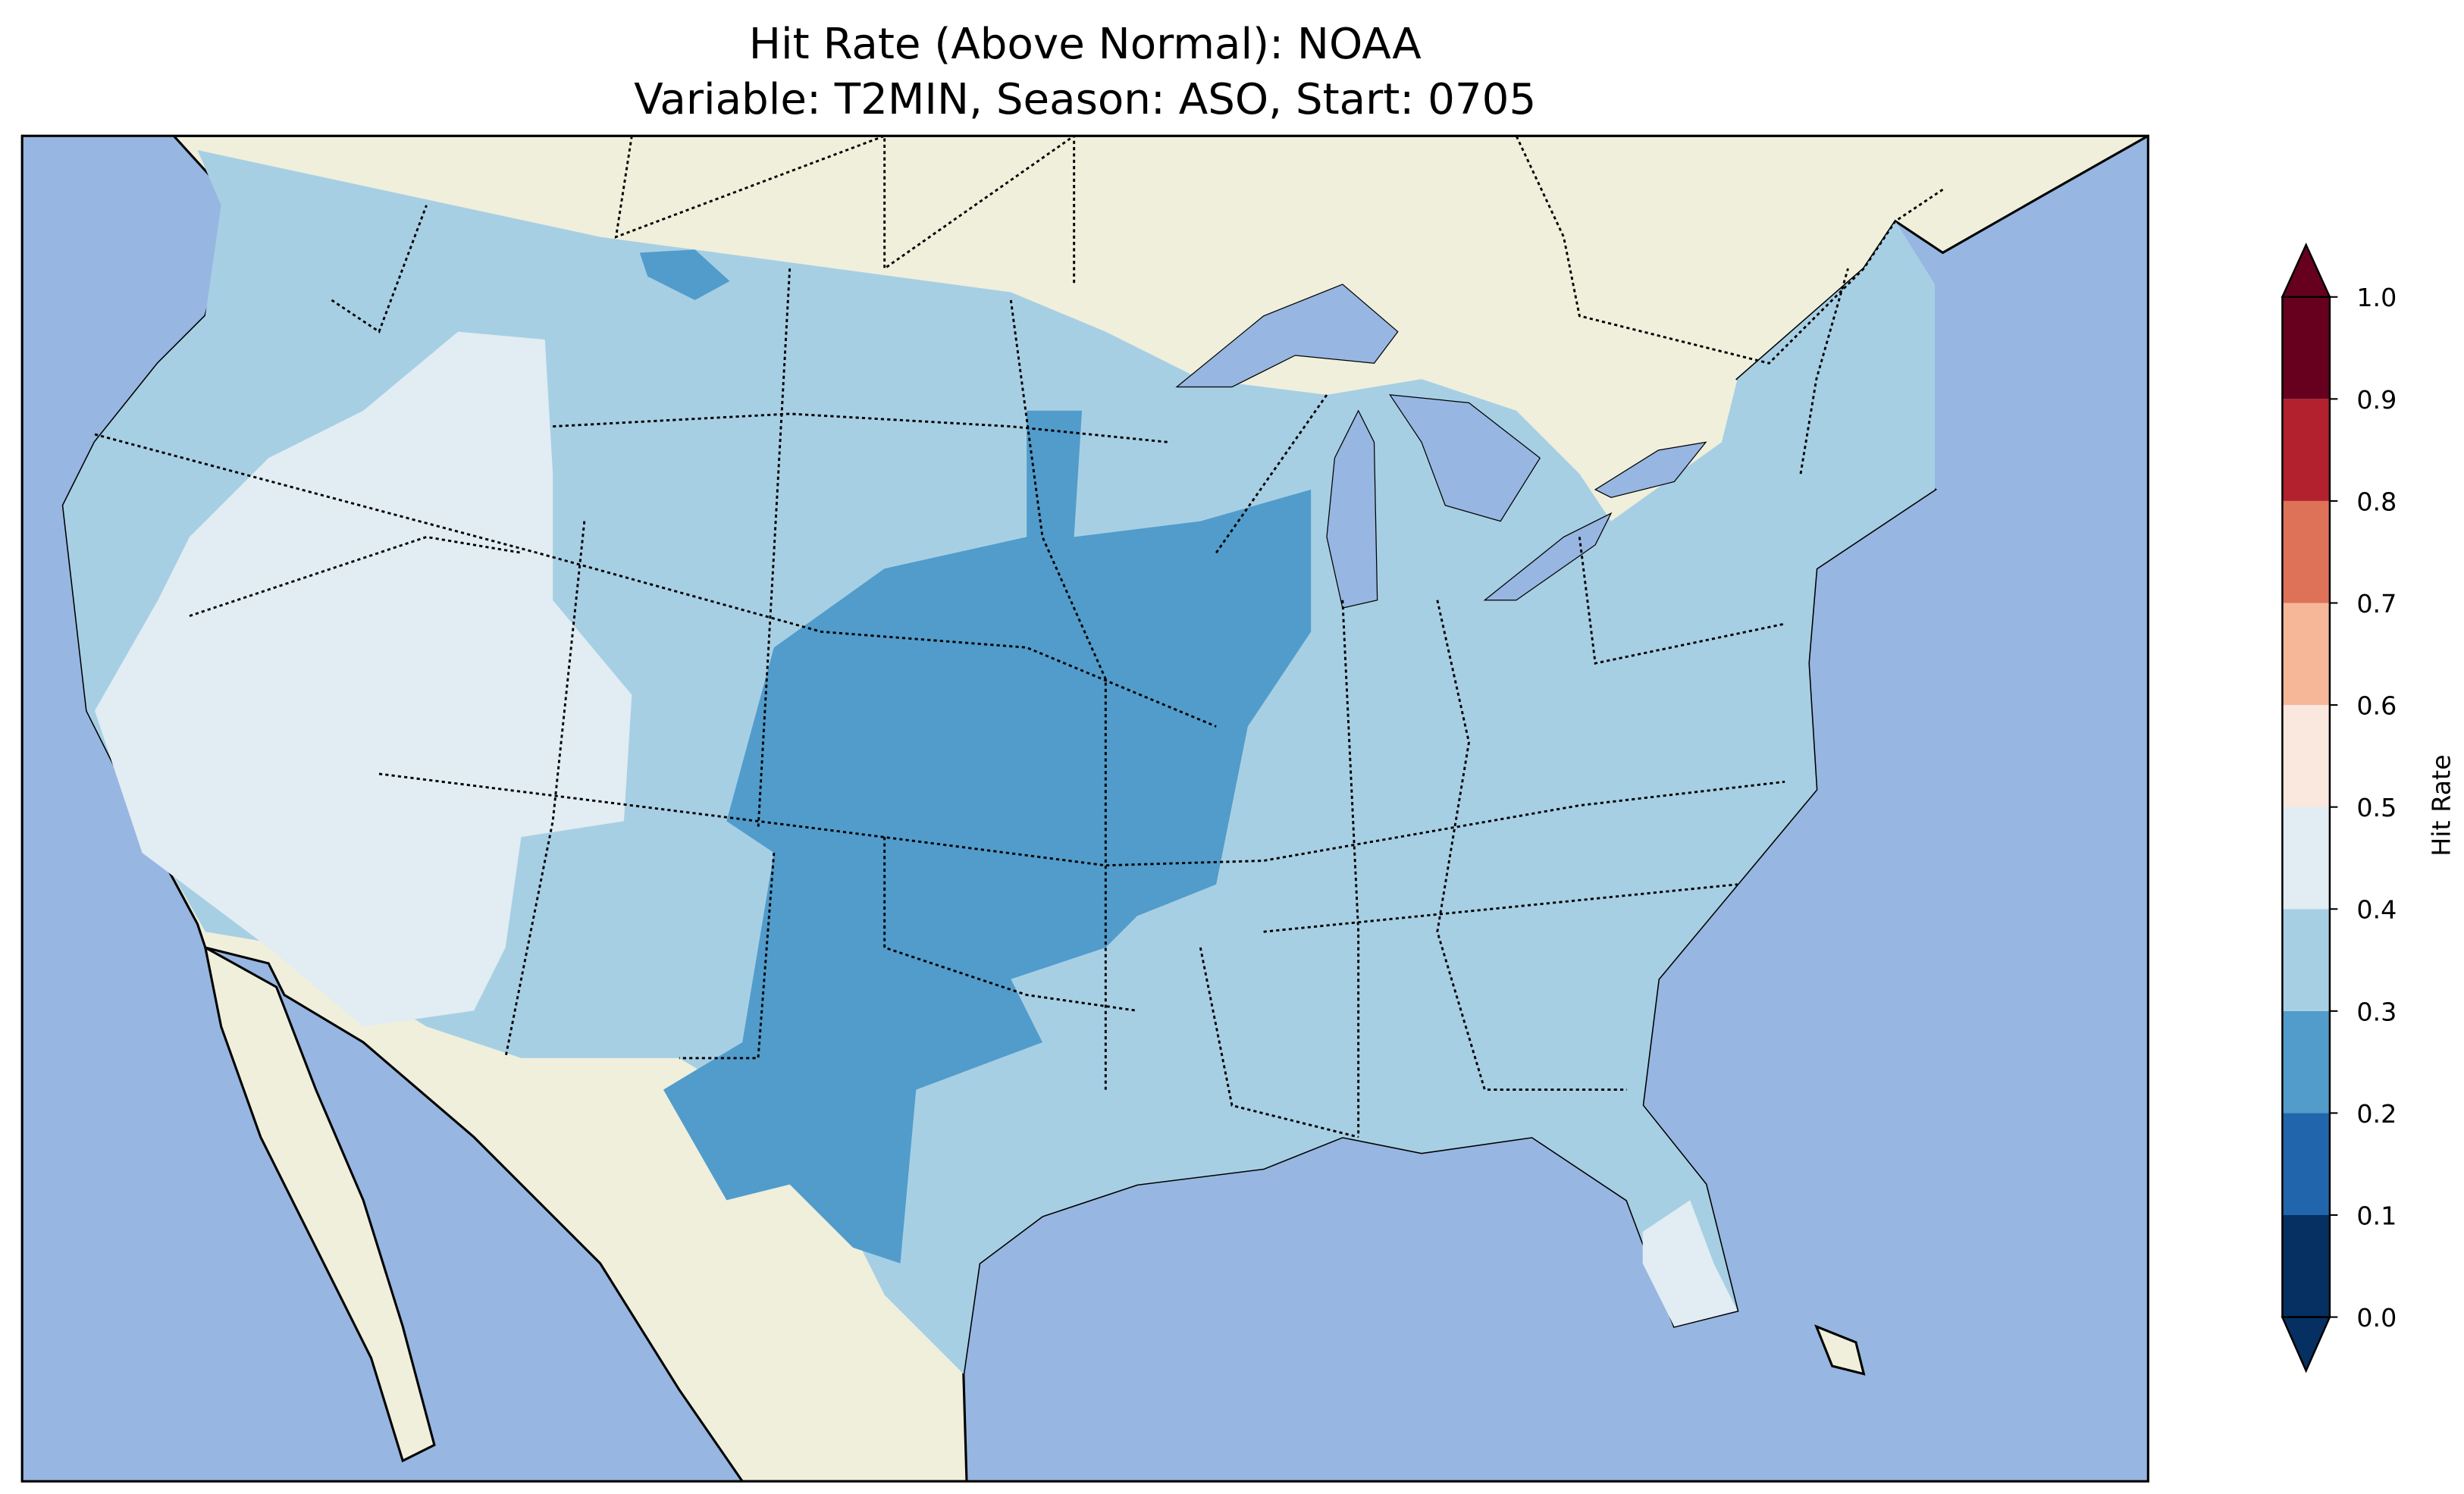 The image size is (2464, 1494). Describe the element at coordinates (2306, 270) in the screenshot. I see `colorbar-extend-max` at that location.